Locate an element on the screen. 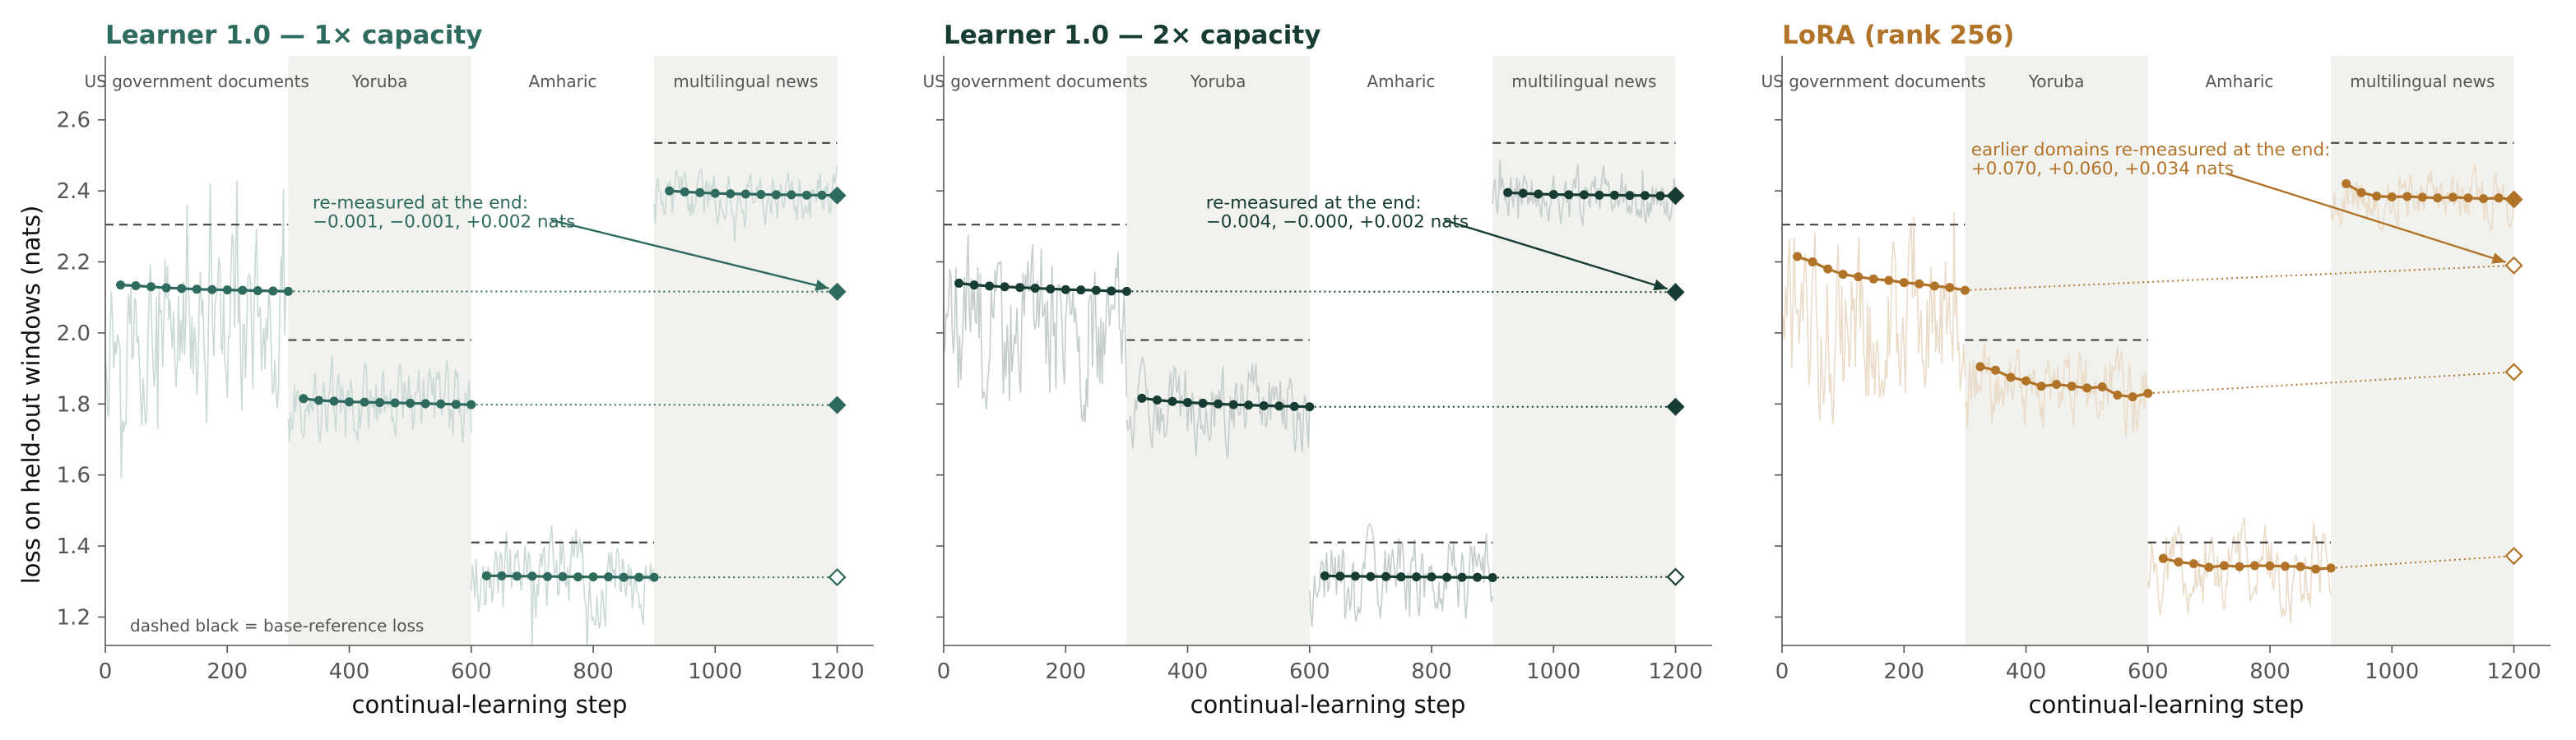 The image size is (2576, 740). x-tick-label: 600 is located at coordinates (472, 671).